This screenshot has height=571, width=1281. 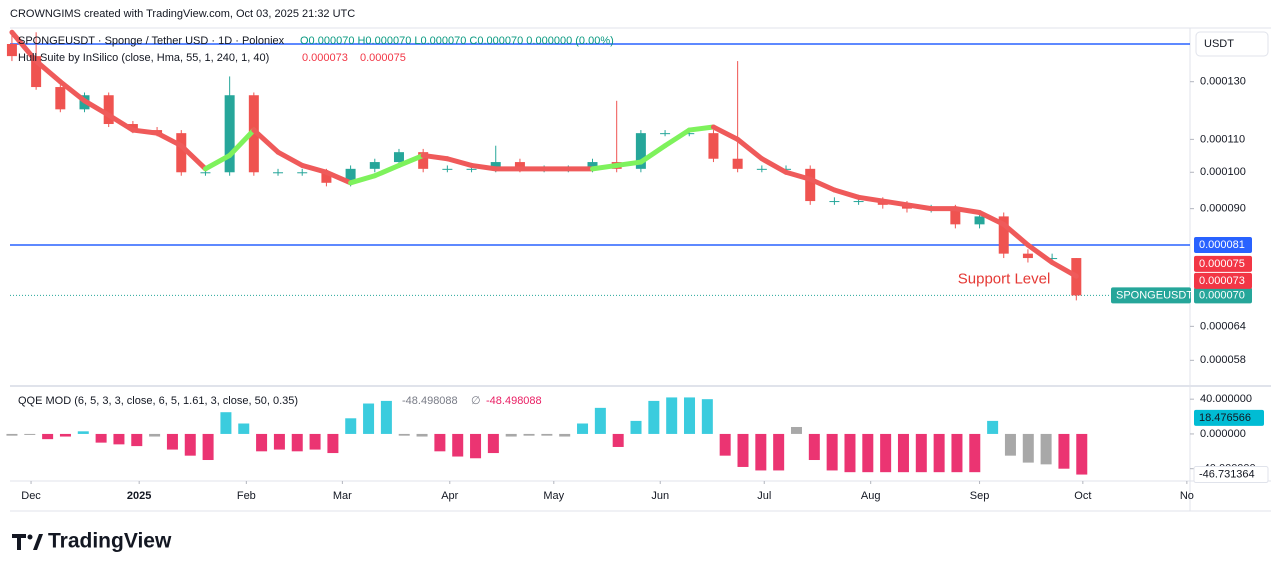 What do you see at coordinates (1226, 399) in the screenshot?
I see `y-tick-label: 40.000000` at bounding box center [1226, 399].